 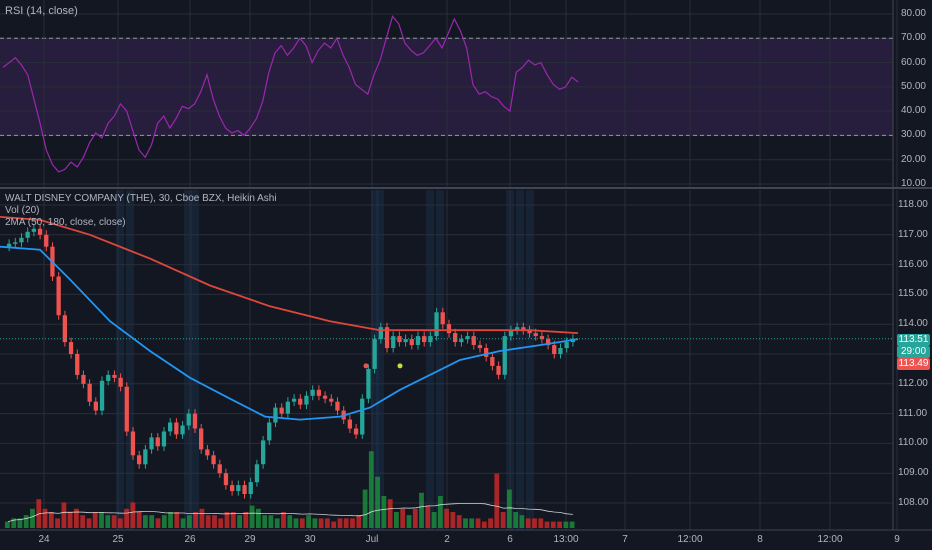 What do you see at coordinates (913, 13) in the screenshot?
I see `rsi-tick-label: 80.00` at bounding box center [913, 13].